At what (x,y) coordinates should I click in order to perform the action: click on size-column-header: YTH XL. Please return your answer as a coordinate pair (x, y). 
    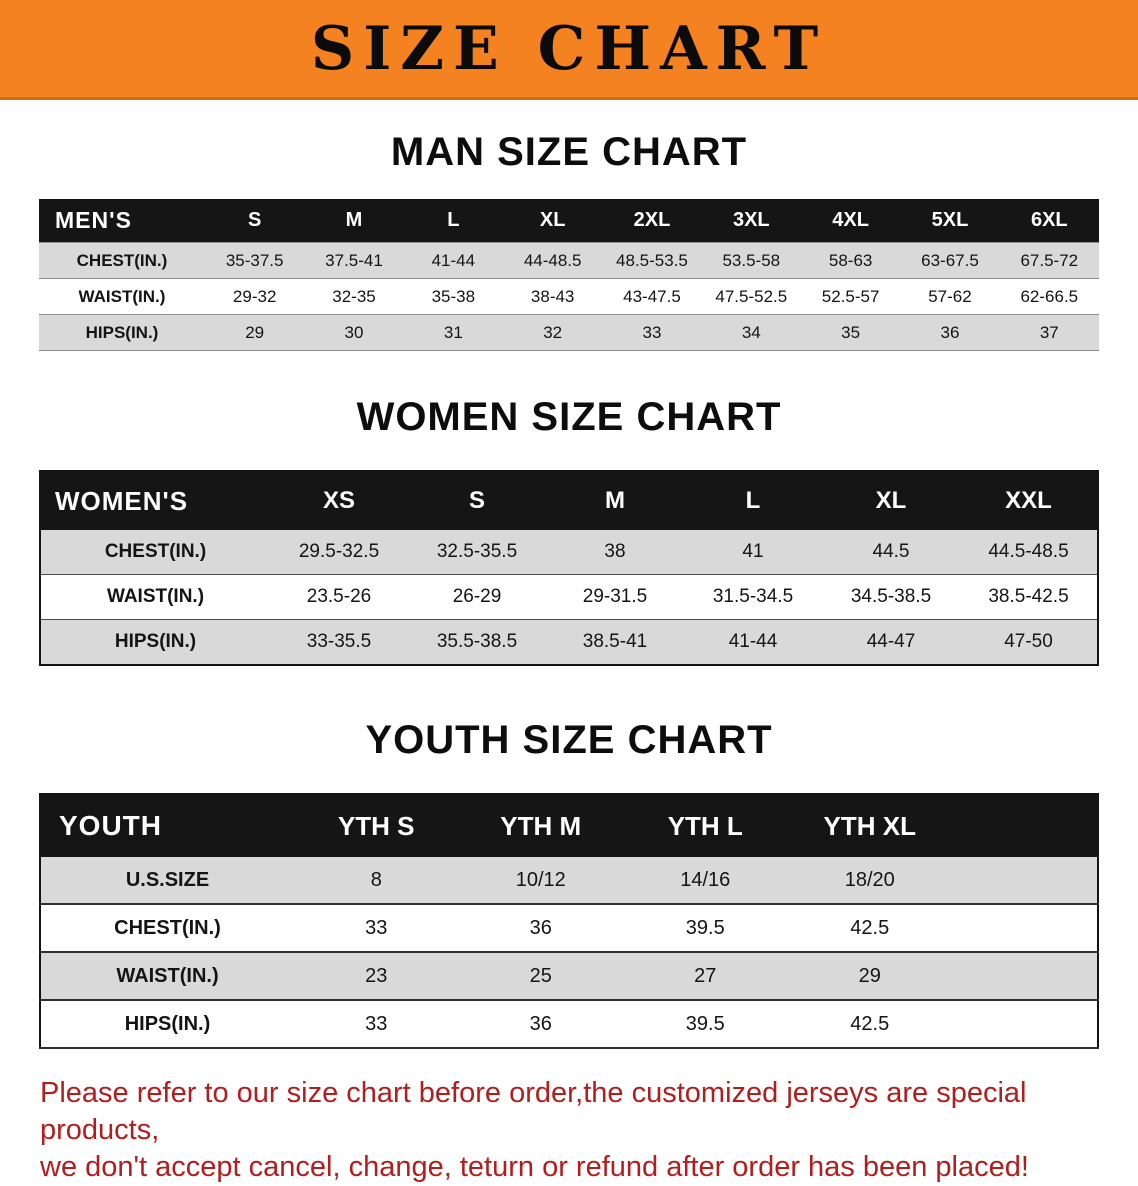
    Looking at the image, I should click on (869, 825).